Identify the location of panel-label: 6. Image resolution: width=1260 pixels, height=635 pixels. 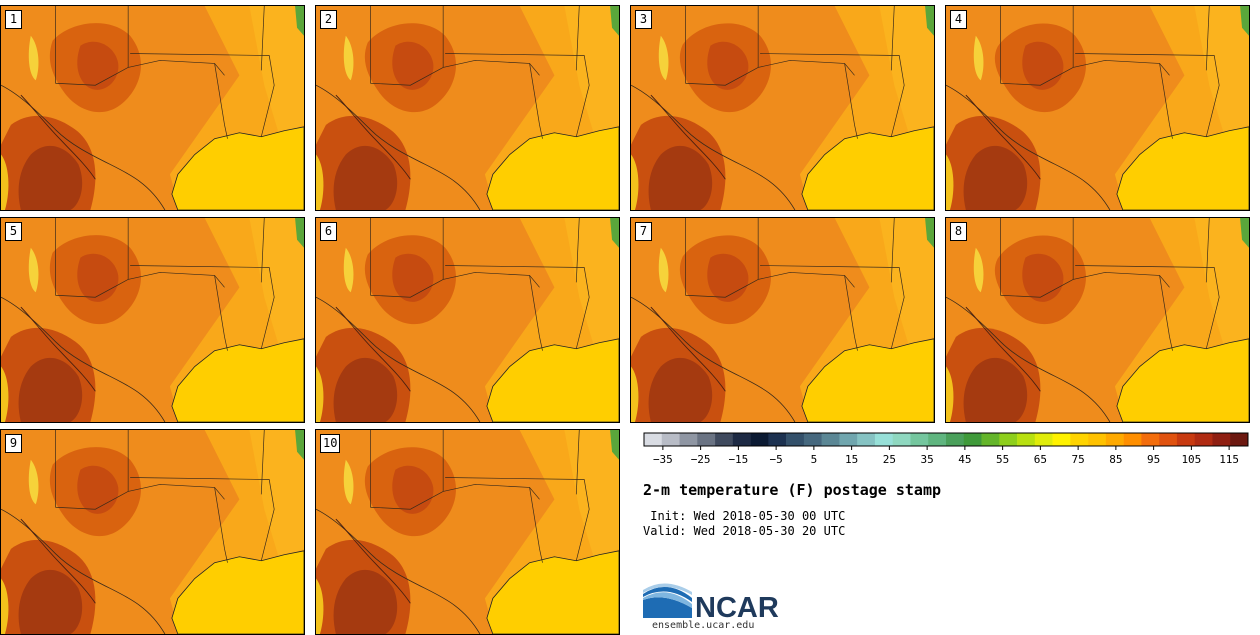
(328, 231).